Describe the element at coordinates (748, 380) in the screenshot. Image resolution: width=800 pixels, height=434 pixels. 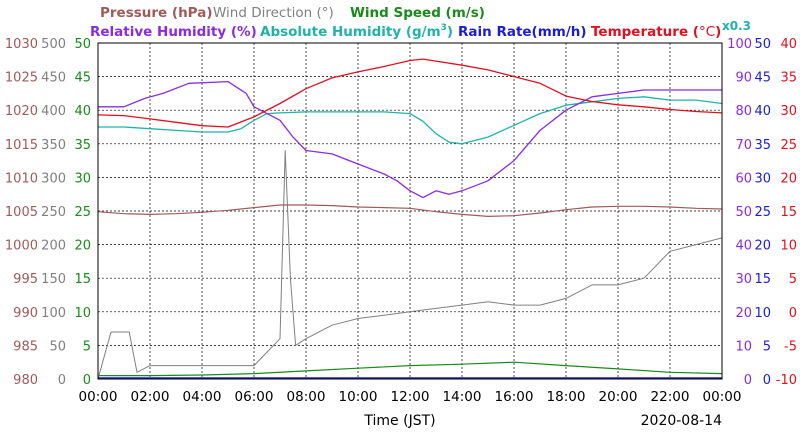
I see `relative_humidity-tick-10: 0` at that location.